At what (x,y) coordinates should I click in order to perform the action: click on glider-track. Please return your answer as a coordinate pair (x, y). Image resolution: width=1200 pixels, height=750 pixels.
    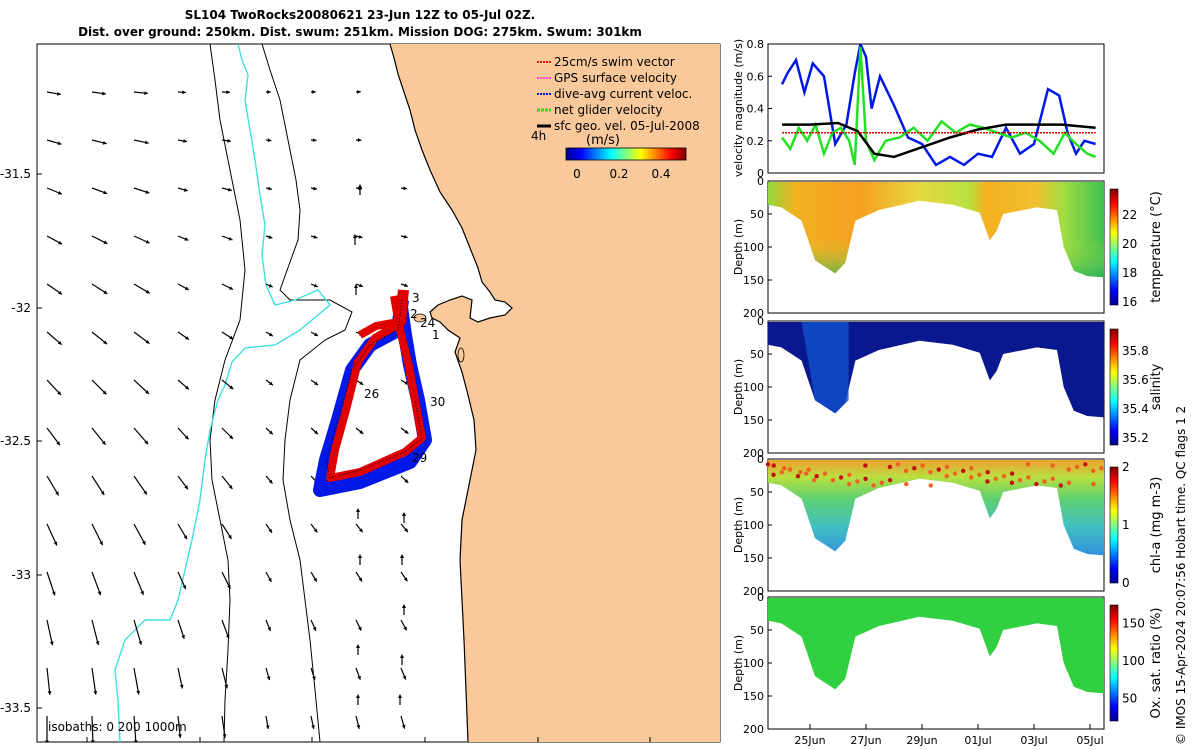
    Looking at the image, I should click on (372, 393).